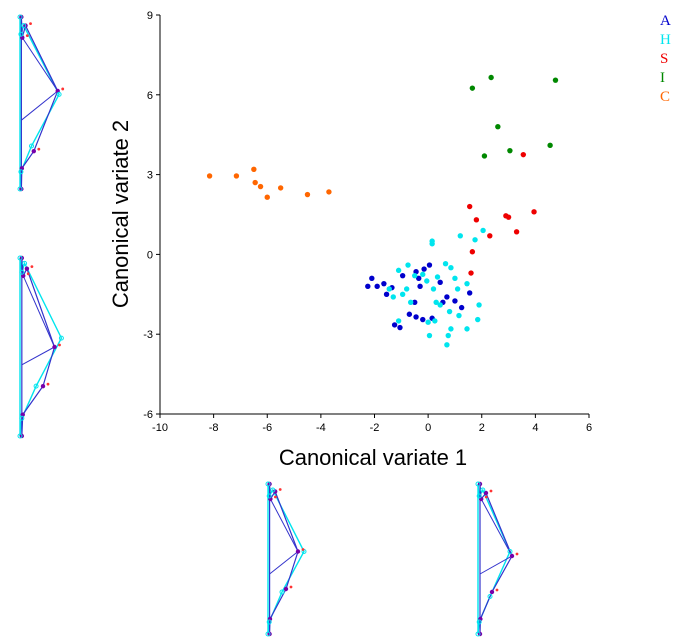 This screenshot has height=638, width=673. Describe the element at coordinates (497, 559) in the screenshot. I see `shape-diagram-bottom-right` at that location.